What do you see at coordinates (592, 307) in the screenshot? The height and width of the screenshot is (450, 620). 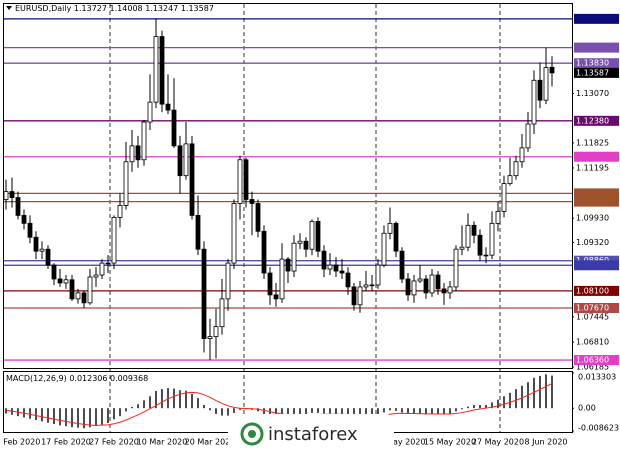 I see `level-label: 1.07670` at bounding box center [592, 307].